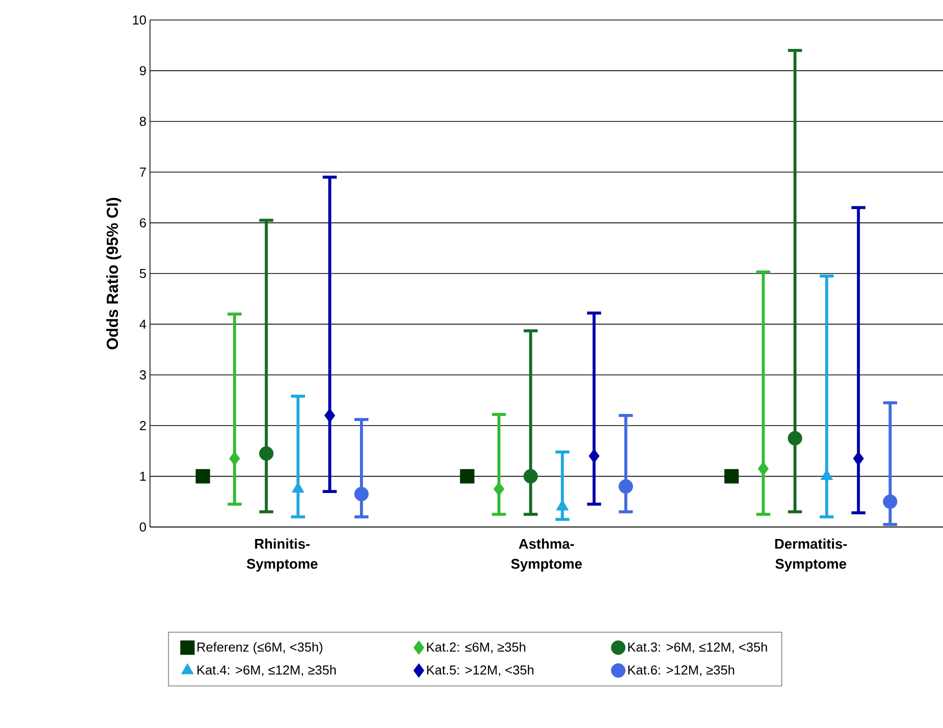  I want to click on y-tick-label: 9, so click(143, 71).